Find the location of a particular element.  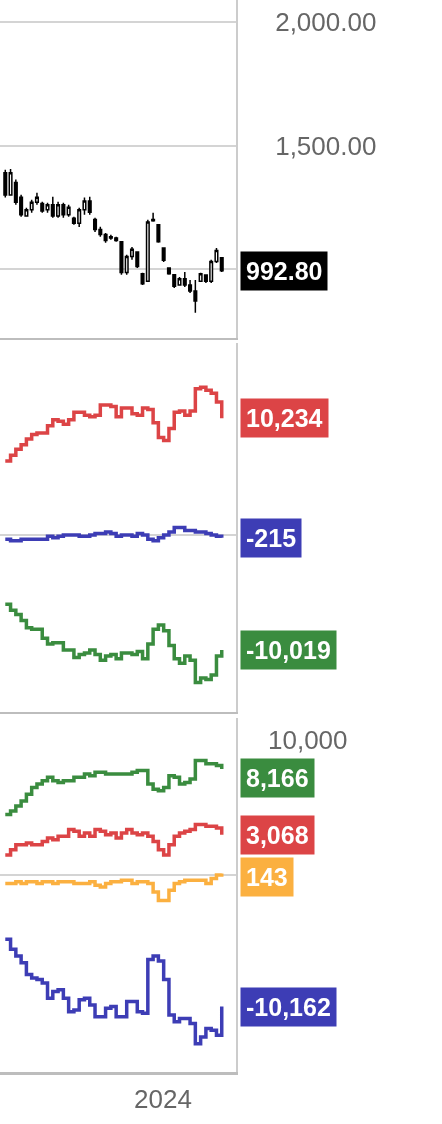

text: 143 is located at coordinates (267, 877).